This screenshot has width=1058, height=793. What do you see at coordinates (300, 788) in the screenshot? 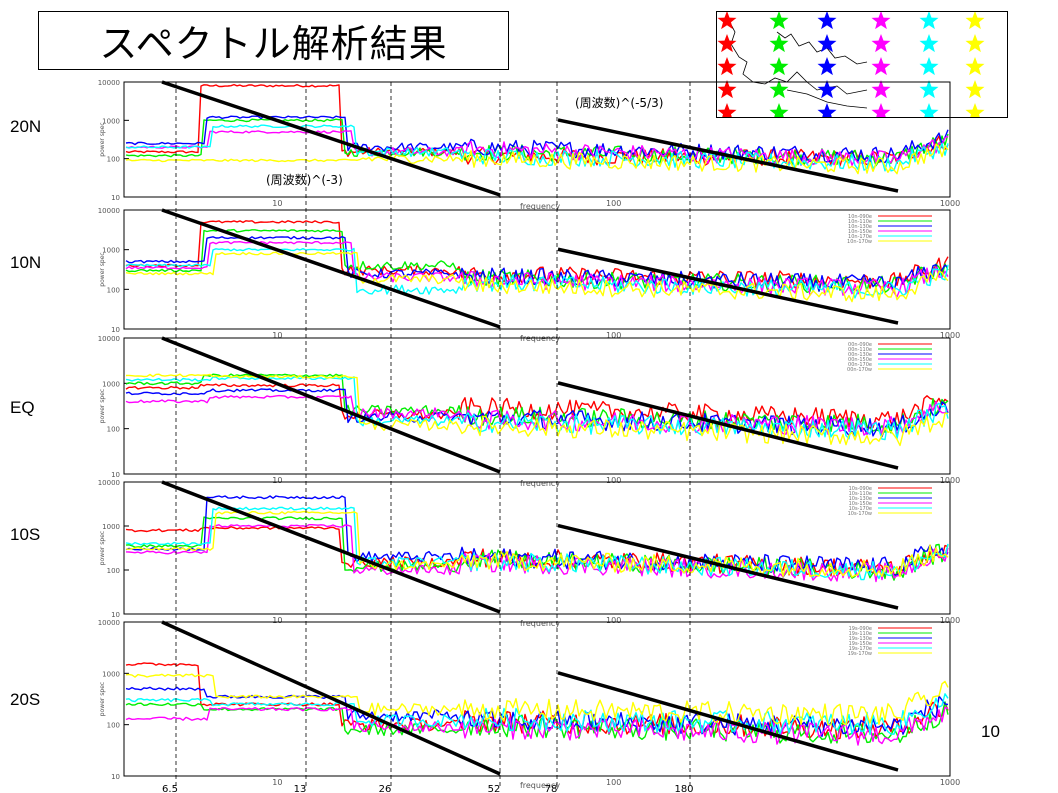
I see `period-label: 13` at bounding box center [300, 788].